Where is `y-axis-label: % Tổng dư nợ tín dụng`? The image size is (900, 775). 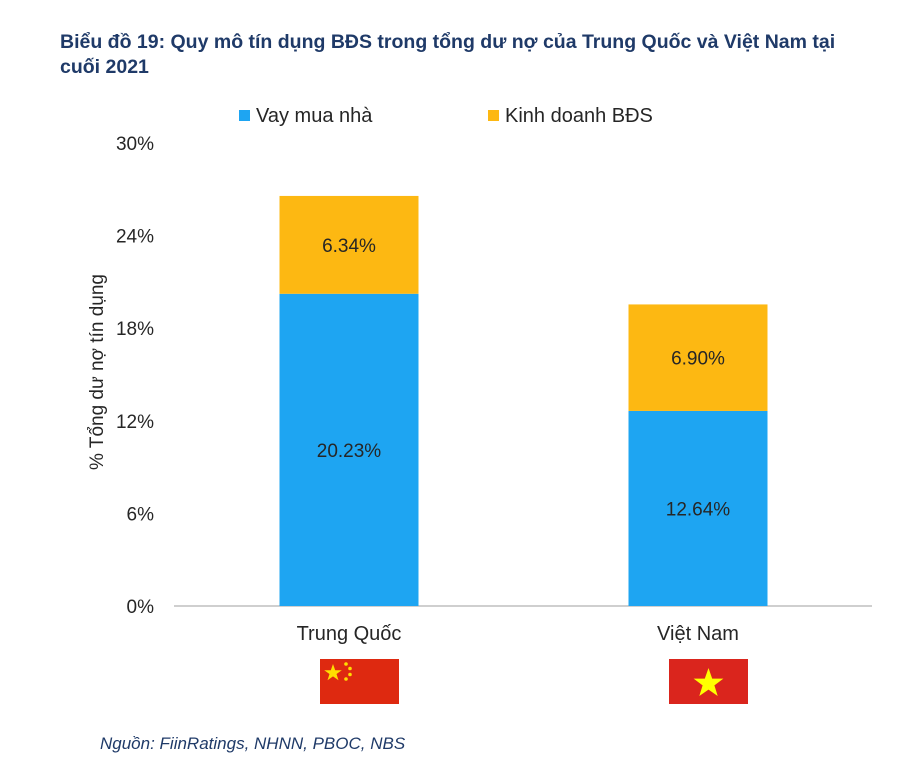
y-axis-label: % Tổng dư nợ tín dụng is located at coordinates (97, 372).